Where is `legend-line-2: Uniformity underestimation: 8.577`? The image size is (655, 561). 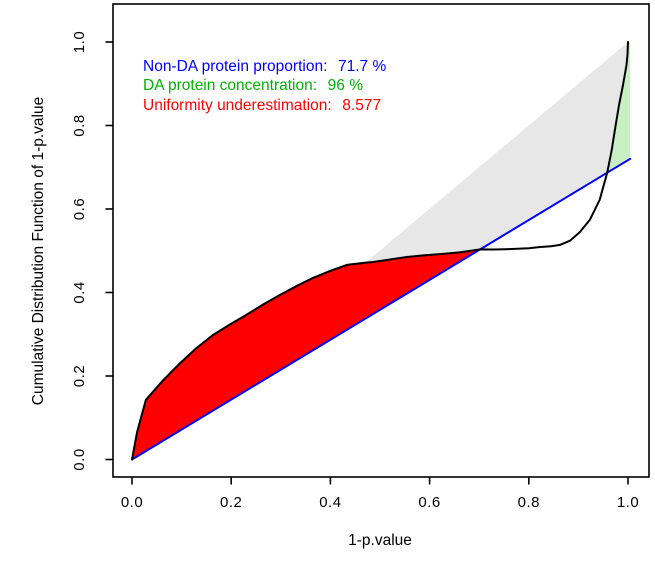
legend-line-2: Uniformity underestimation: 8.577 is located at coordinates (264, 105).